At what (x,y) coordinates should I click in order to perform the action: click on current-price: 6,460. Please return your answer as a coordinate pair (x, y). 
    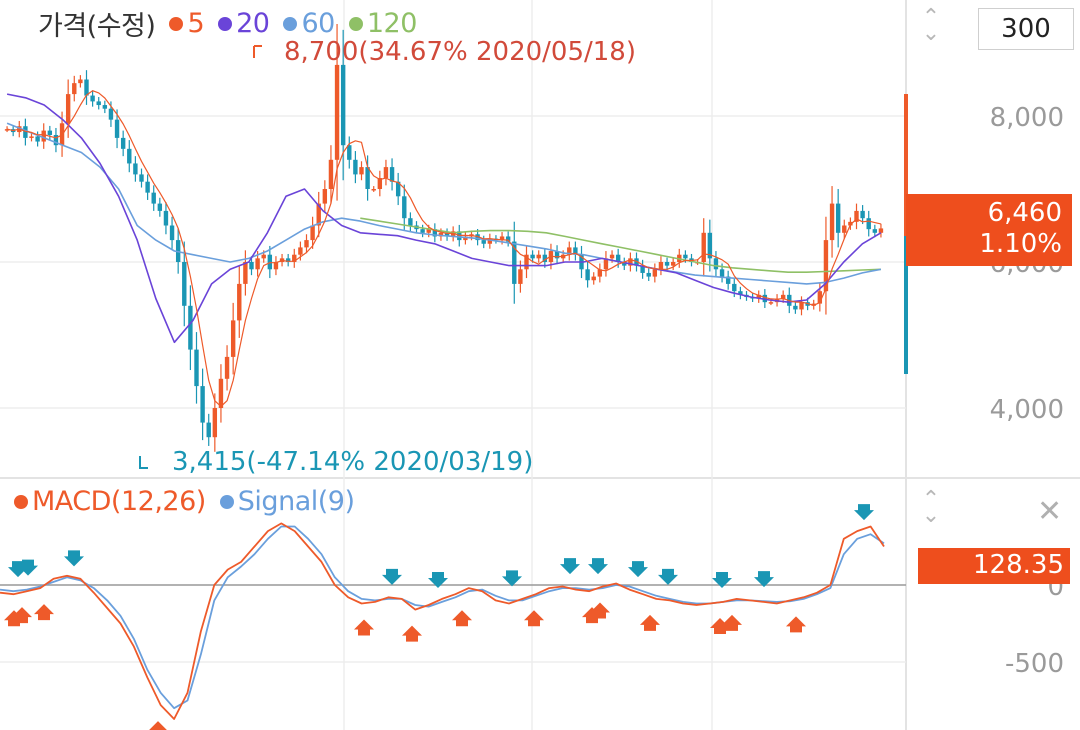
    Looking at the image, I should click on (1024, 213).